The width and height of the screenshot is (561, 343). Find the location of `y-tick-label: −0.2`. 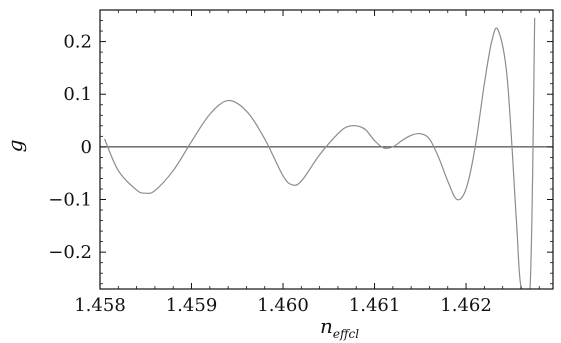

y-tick-label: −0.2 is located at coordinates (70, 252).